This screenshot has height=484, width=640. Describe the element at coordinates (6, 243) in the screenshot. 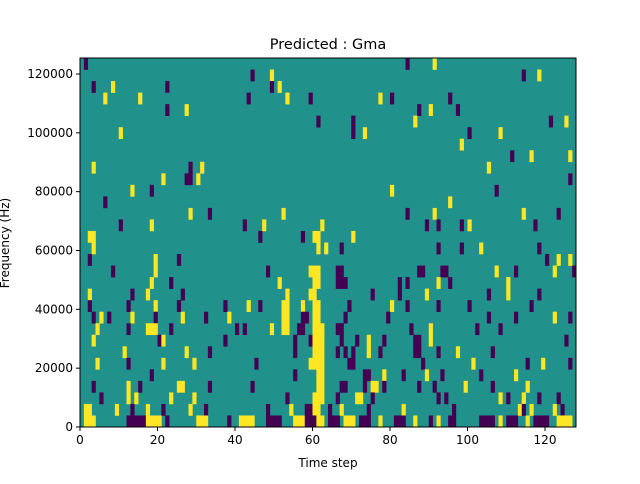

I see `y-axis-label: Frequency (Hz)` at that location.